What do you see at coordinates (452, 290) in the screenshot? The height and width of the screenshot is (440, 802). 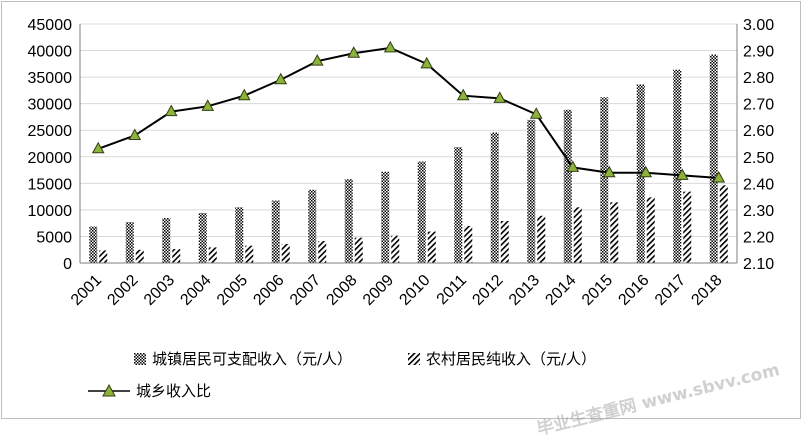 I see `x-tick-label: 2011` at bounding box center [452, 290].